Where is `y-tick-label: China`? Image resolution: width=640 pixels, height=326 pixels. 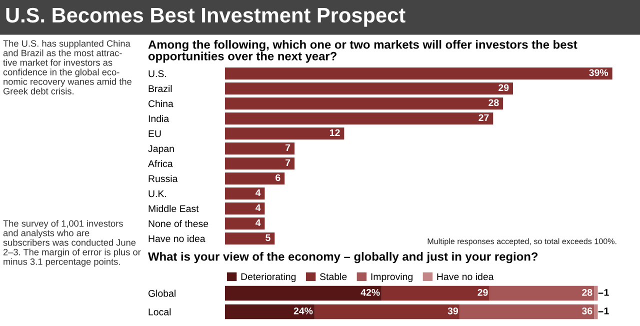
y-tick-label: China is located at coordinates (161, 104).